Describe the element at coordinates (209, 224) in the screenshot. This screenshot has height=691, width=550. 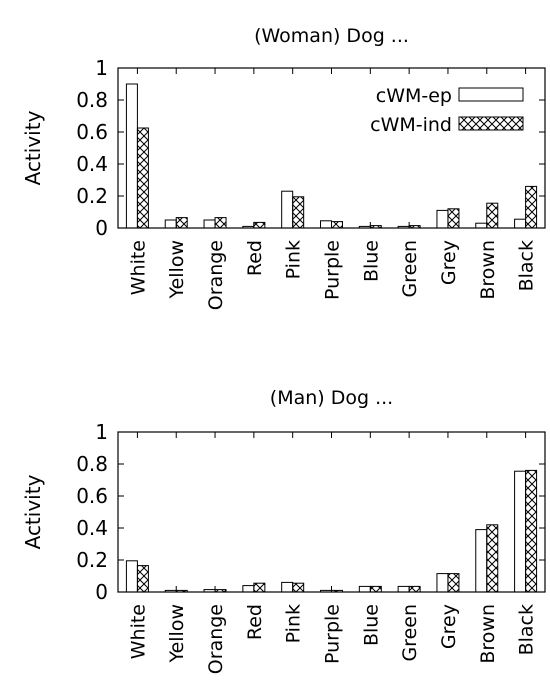
I see `bar-cwm-ep-orange` at that location.